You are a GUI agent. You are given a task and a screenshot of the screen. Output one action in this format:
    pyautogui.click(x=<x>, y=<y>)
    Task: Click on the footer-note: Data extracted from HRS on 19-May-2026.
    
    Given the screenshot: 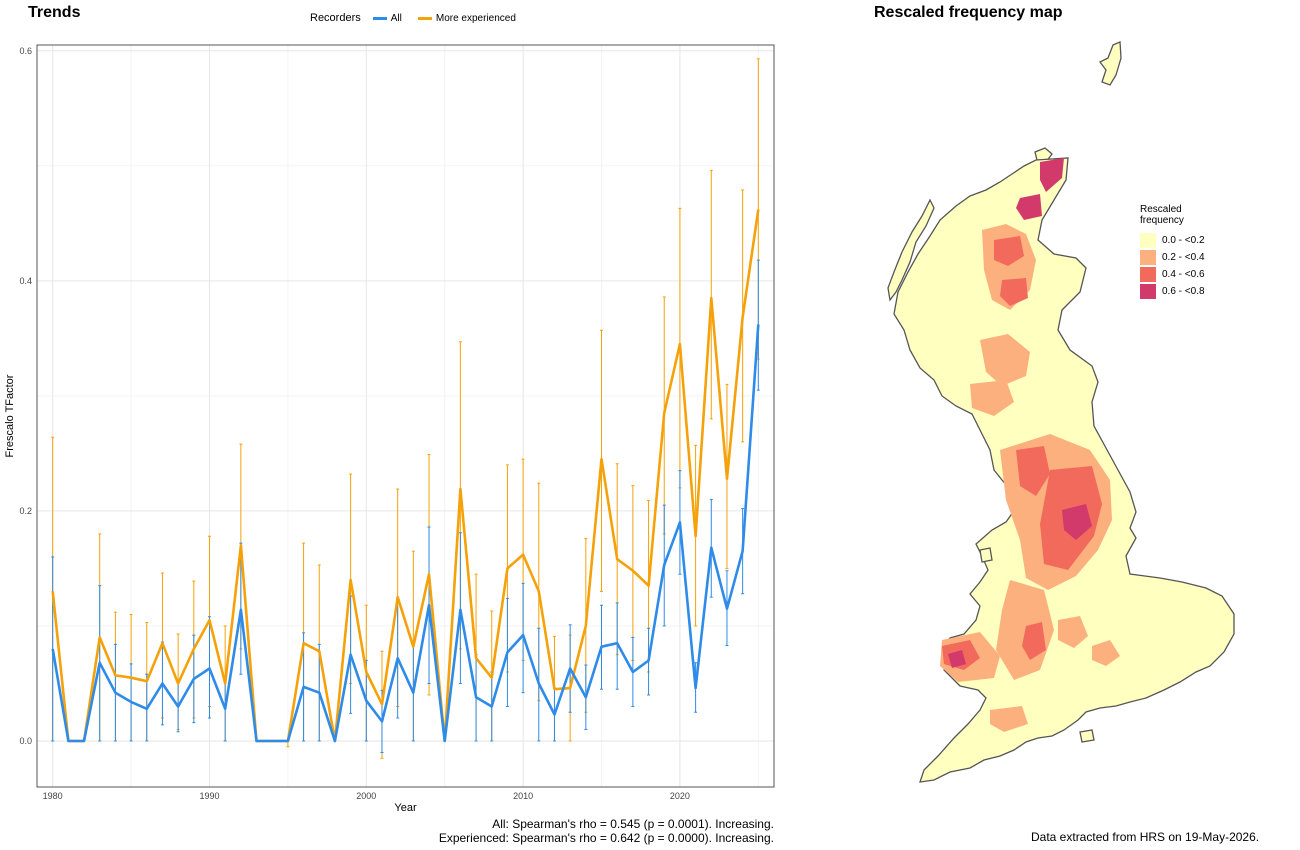 What is the action you would take?
    pyautogui.click(x=1145, y=837)
    